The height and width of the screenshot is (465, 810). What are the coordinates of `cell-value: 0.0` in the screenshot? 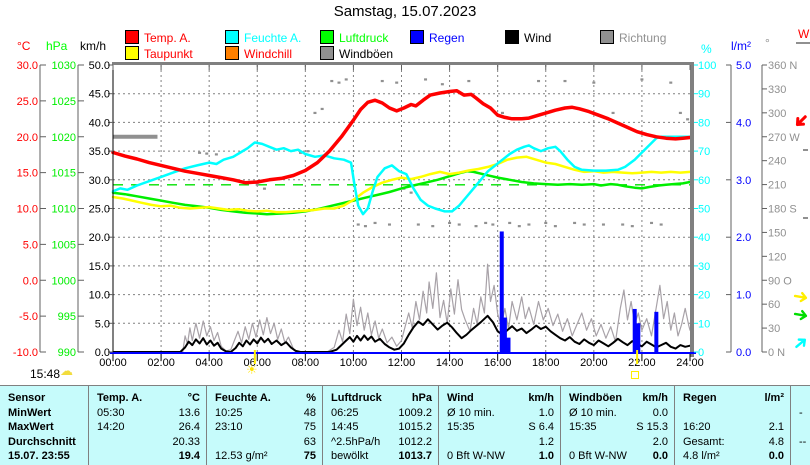 It's located at (660, 412).